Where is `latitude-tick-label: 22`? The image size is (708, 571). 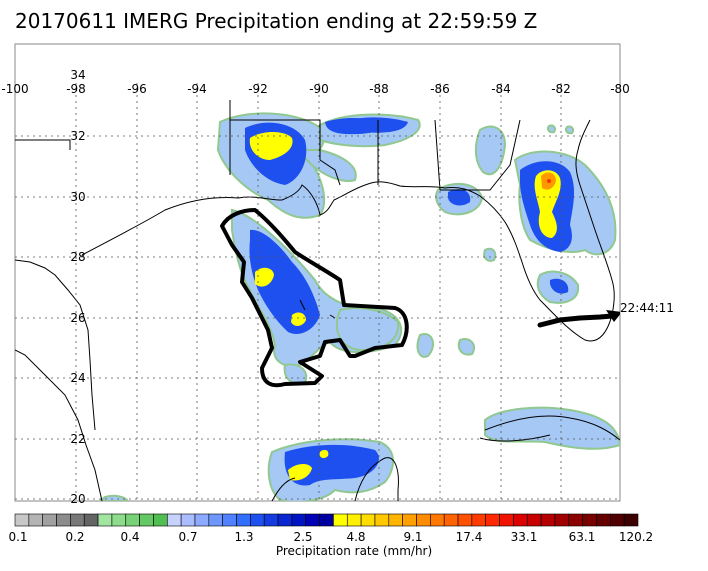
latitude-tick-label: 22 is located at coordinates (77, 439).